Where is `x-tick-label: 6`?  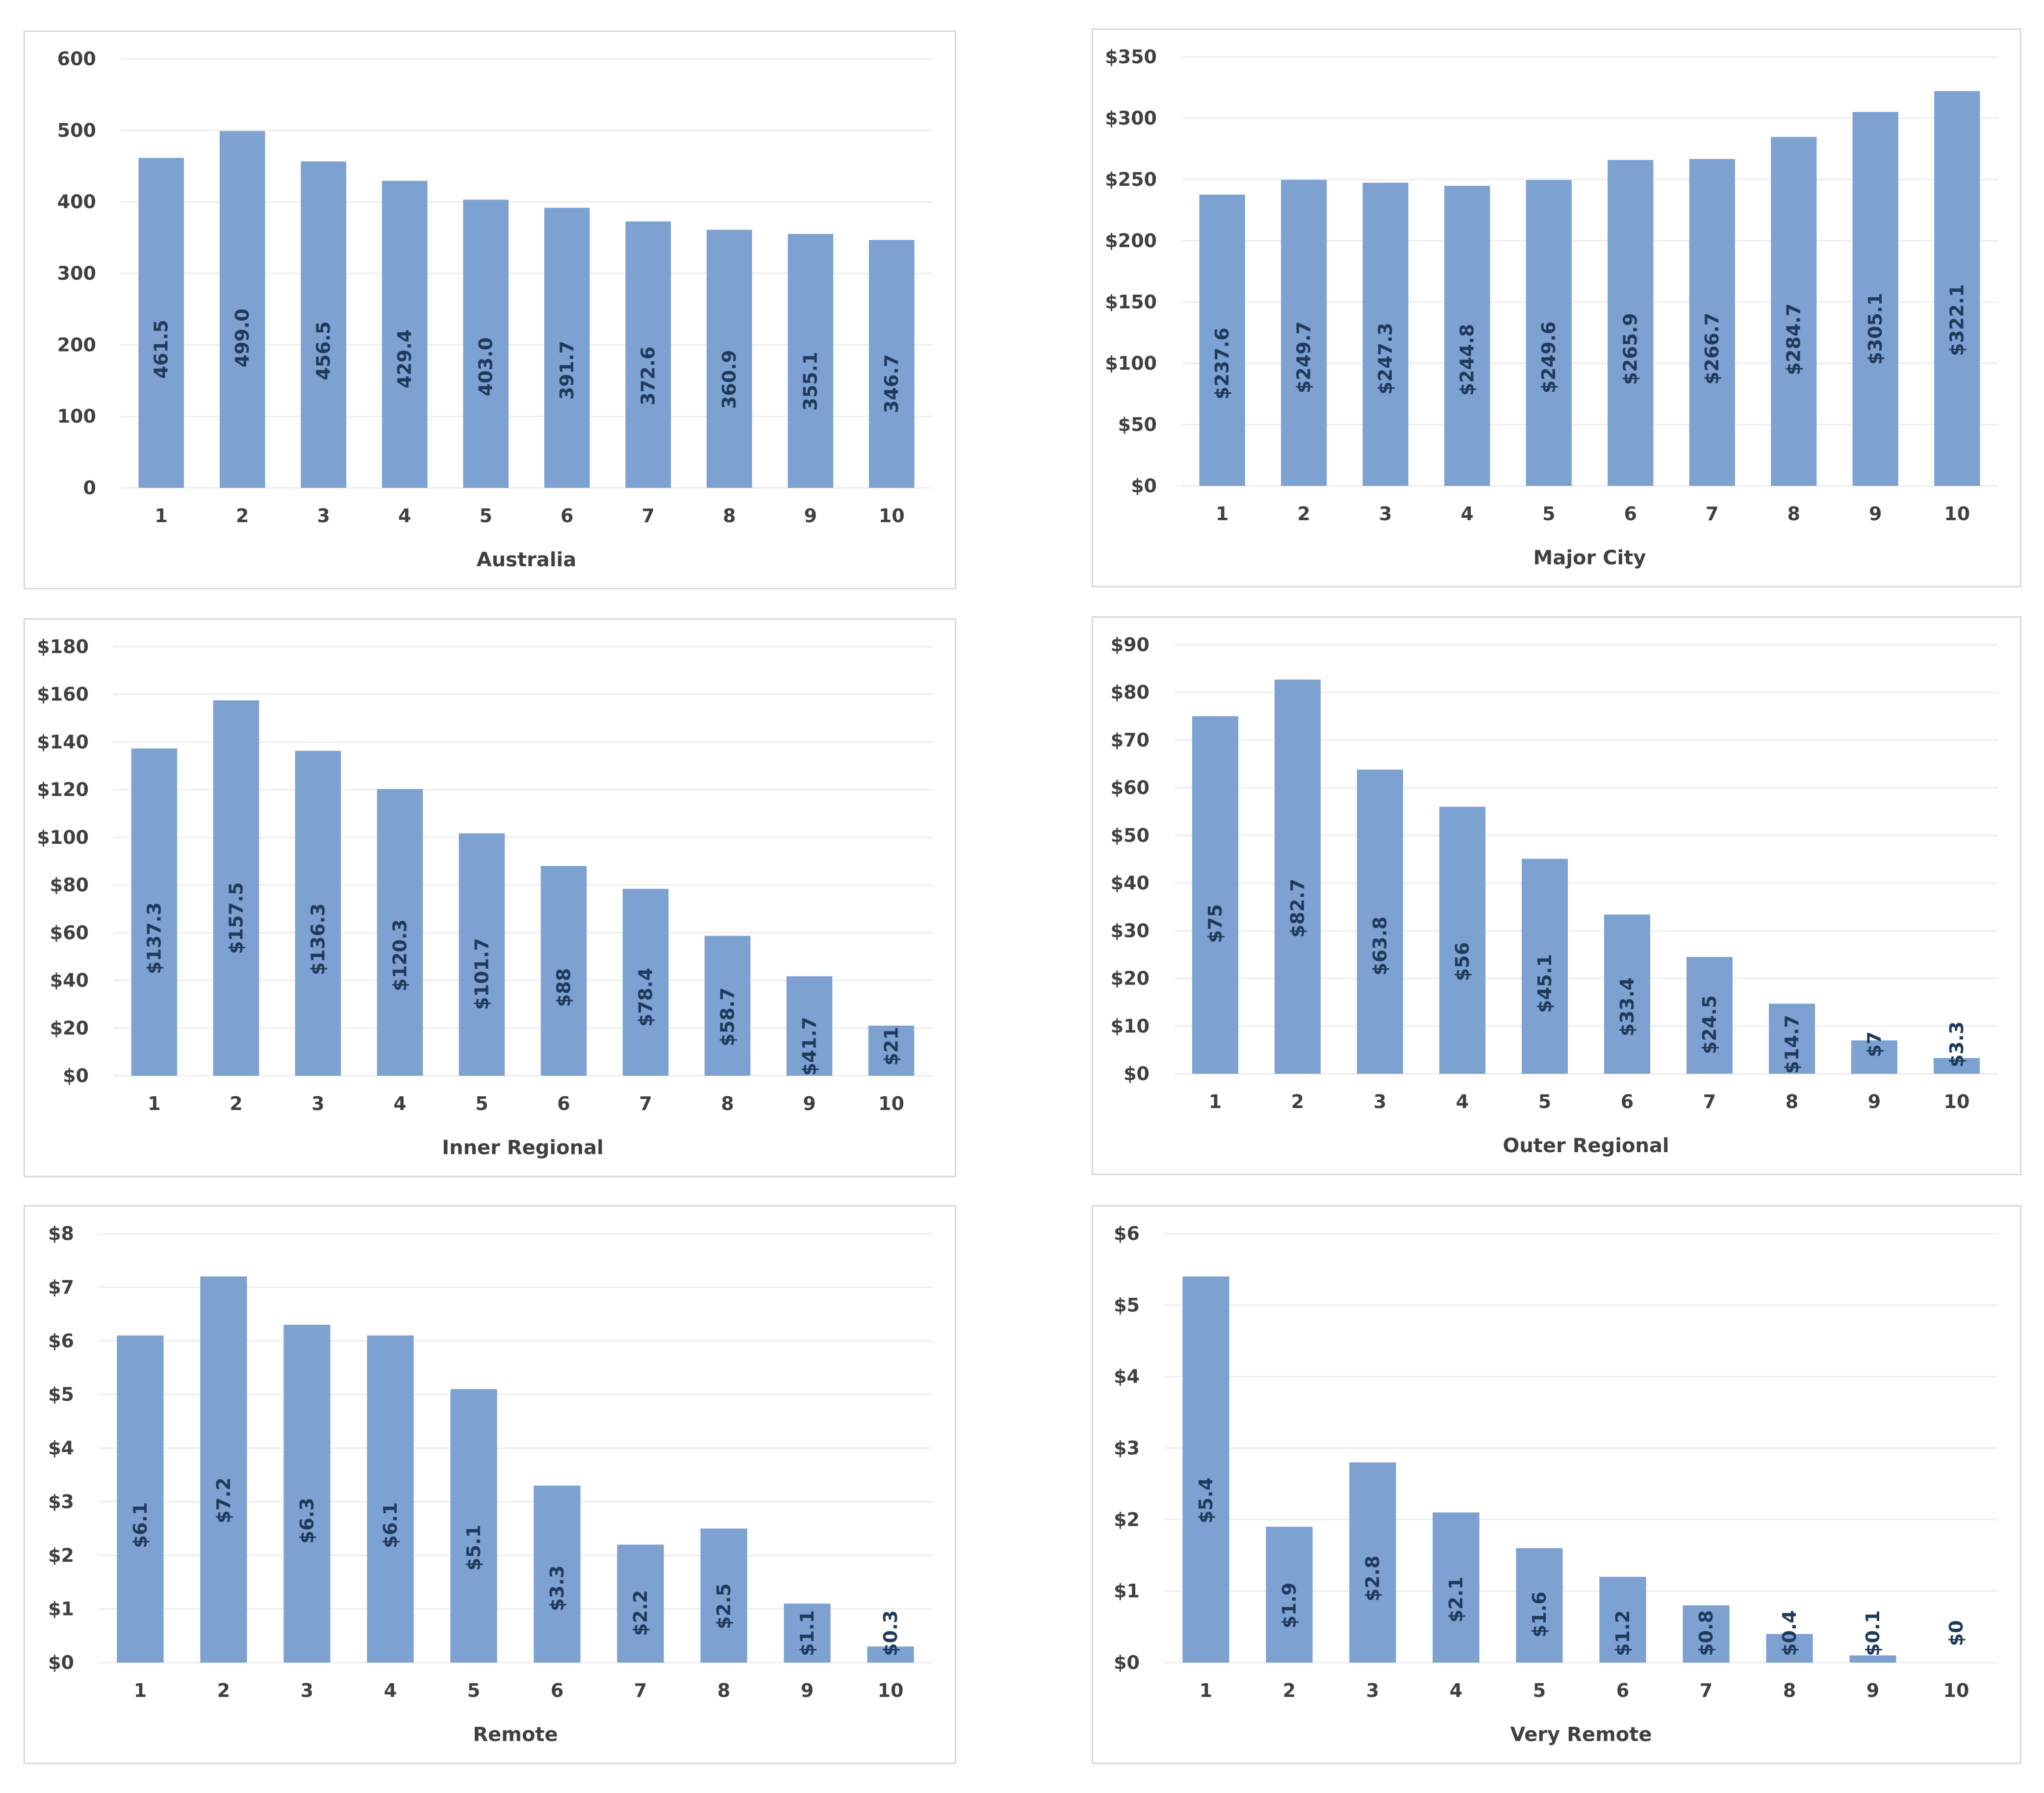 x-tick-label: 6 is located at coordinates (1623, 1691).